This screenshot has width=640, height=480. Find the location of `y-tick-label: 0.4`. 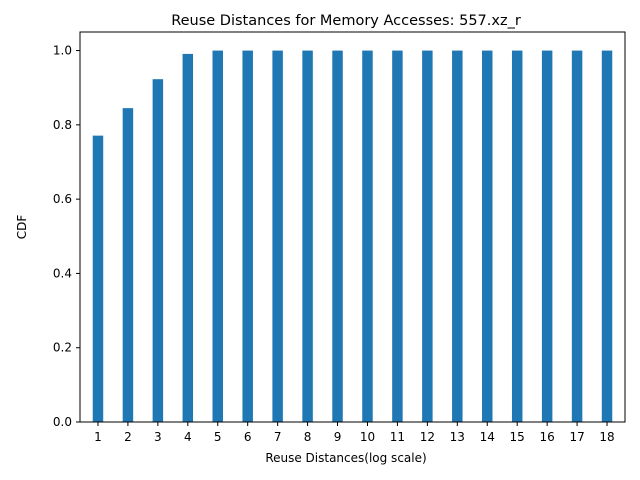

y-tick-label: 0.4 is located at coordinates (62, 273).